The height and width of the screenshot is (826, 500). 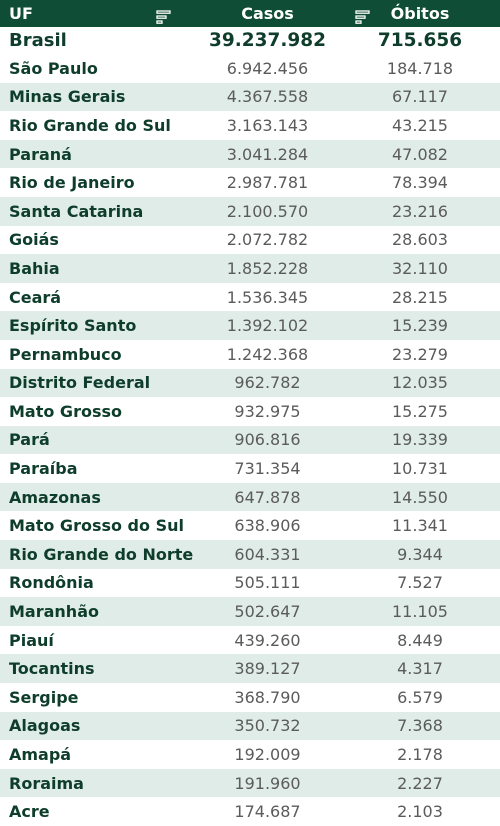 What do you see at coordinates (40, 755) in the screenshot?
I see `cell-uf: Amapá` at bounding box center [40, 755].